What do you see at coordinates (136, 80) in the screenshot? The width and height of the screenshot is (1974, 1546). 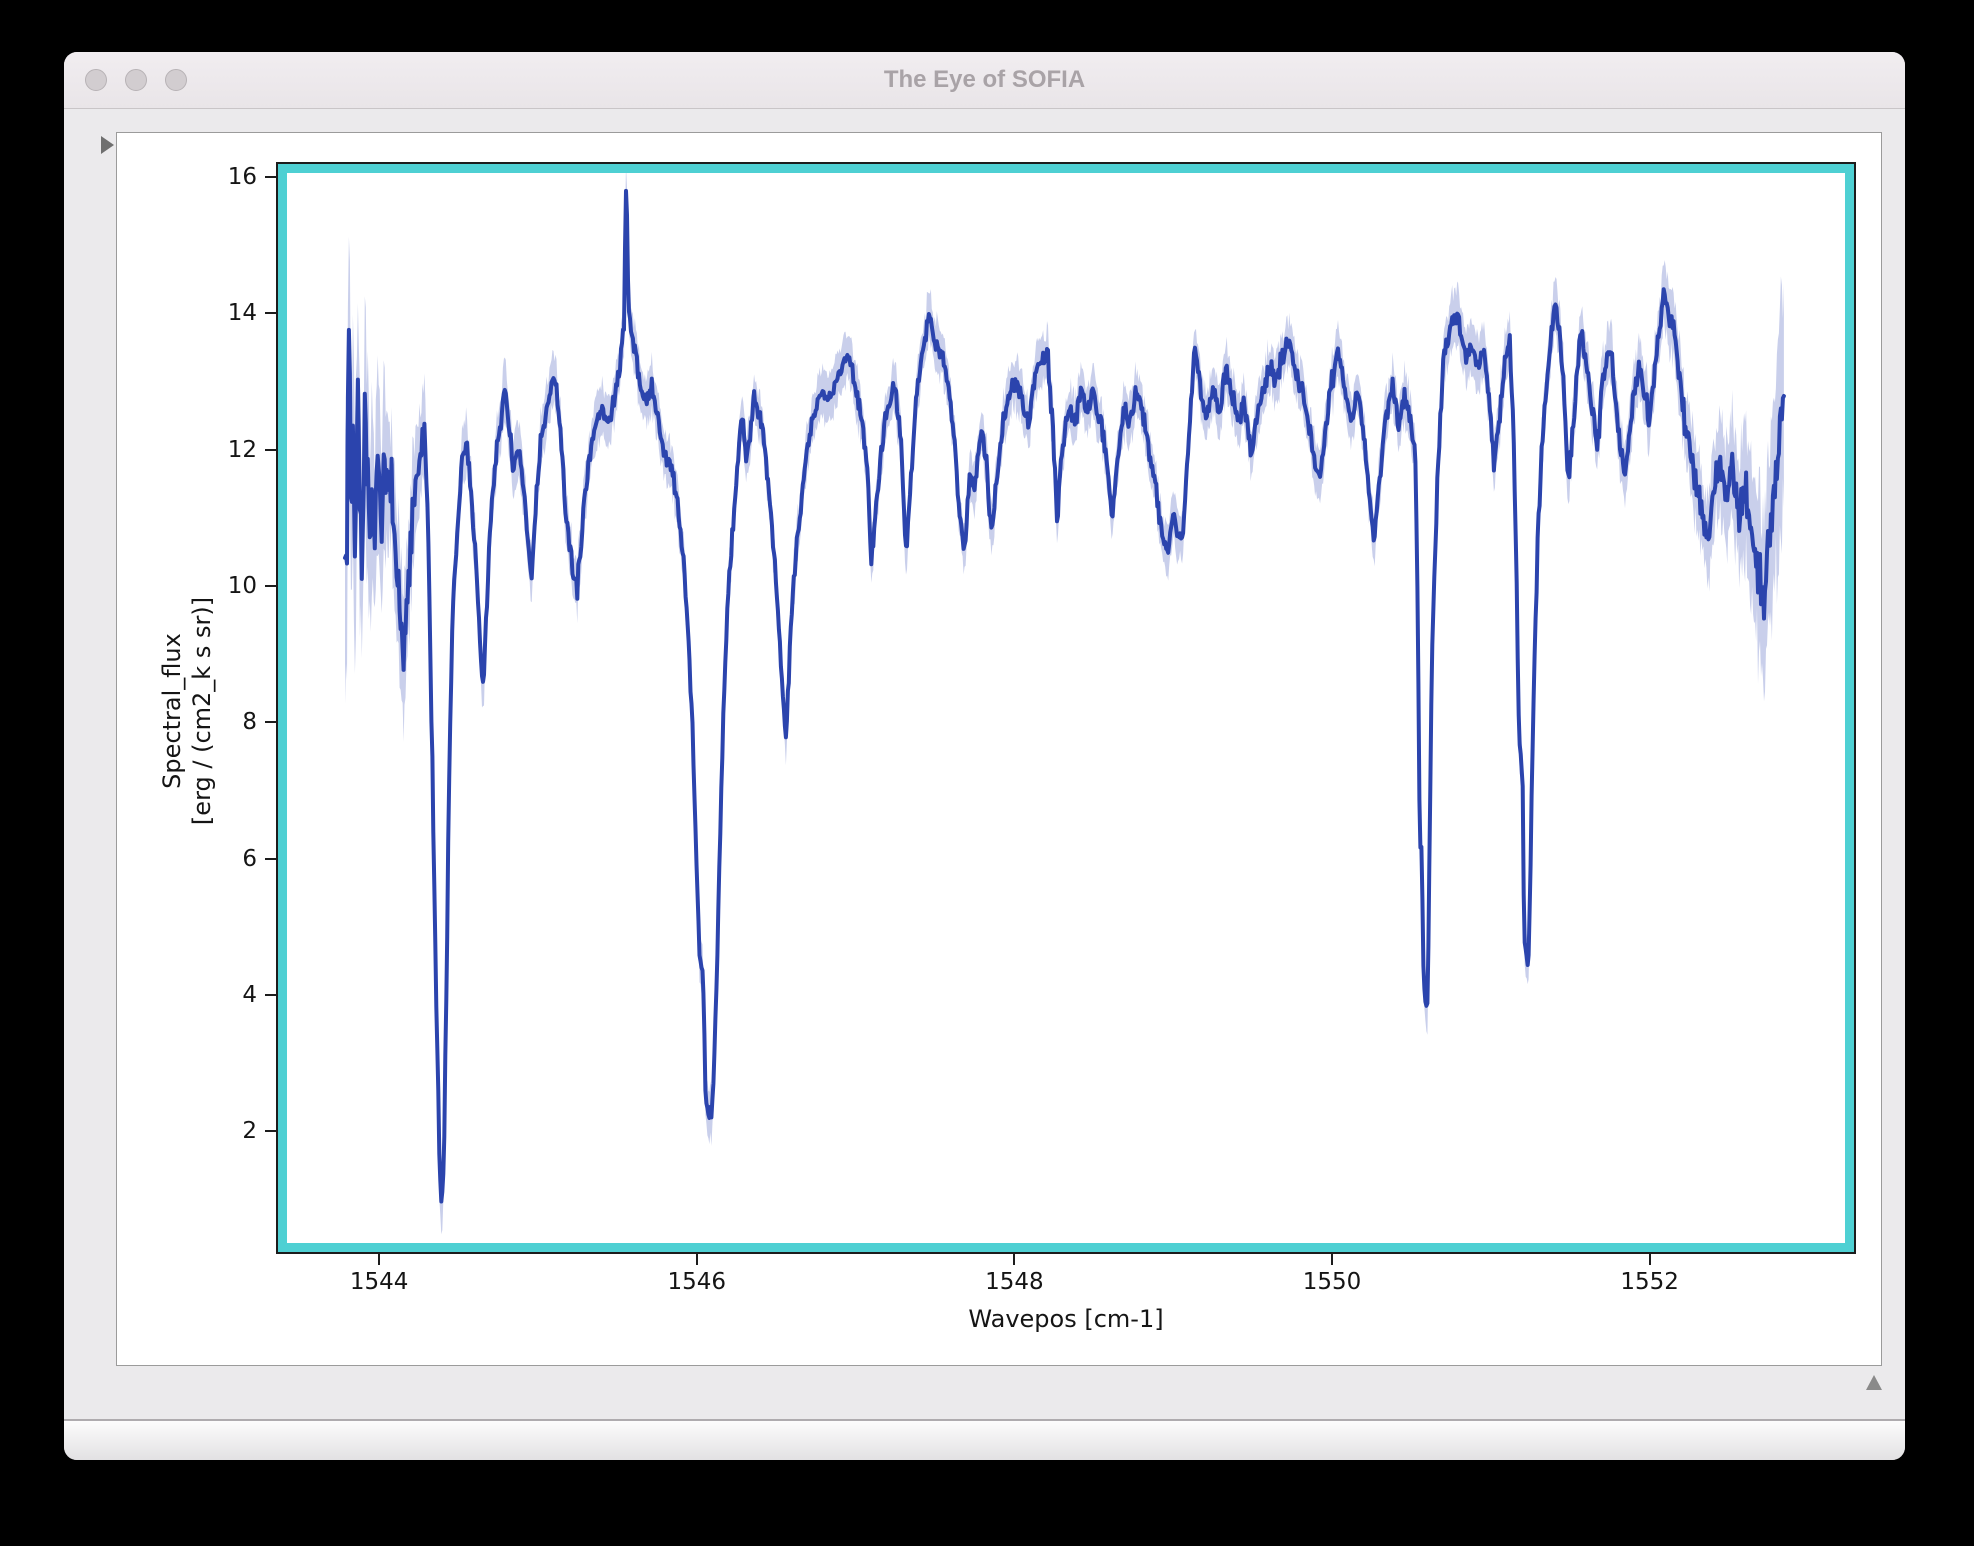 I see `minimize-button` at bounding box center [136, 80].